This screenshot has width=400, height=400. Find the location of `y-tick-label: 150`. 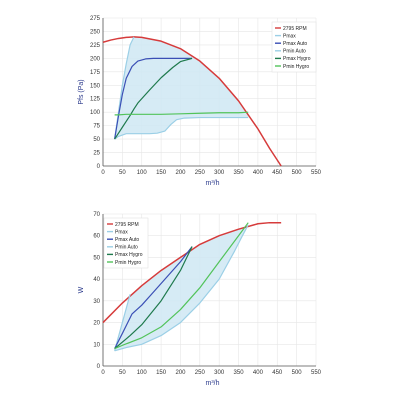

y-tick-label: 150 is located at coordinates (95, 86).